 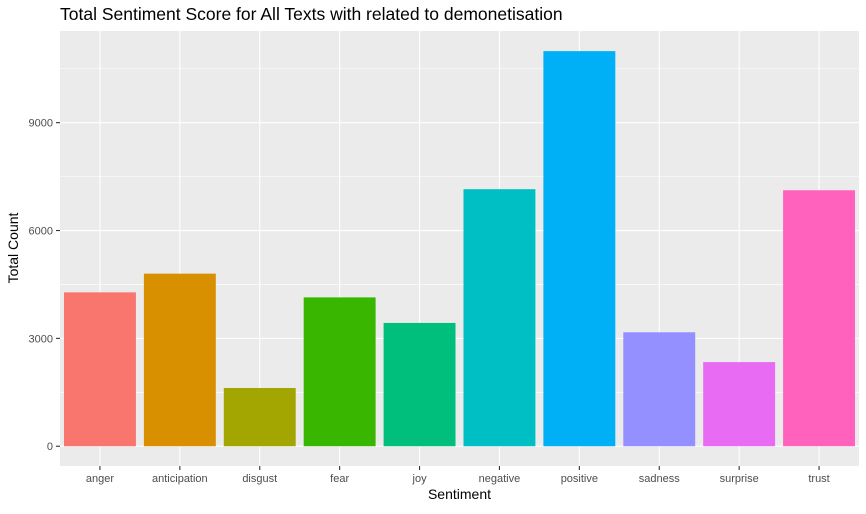 What do you see at coordinates (50, 447) in the screenshot?
I see `y-tick-label: 0` at bounding box center [50, 447].